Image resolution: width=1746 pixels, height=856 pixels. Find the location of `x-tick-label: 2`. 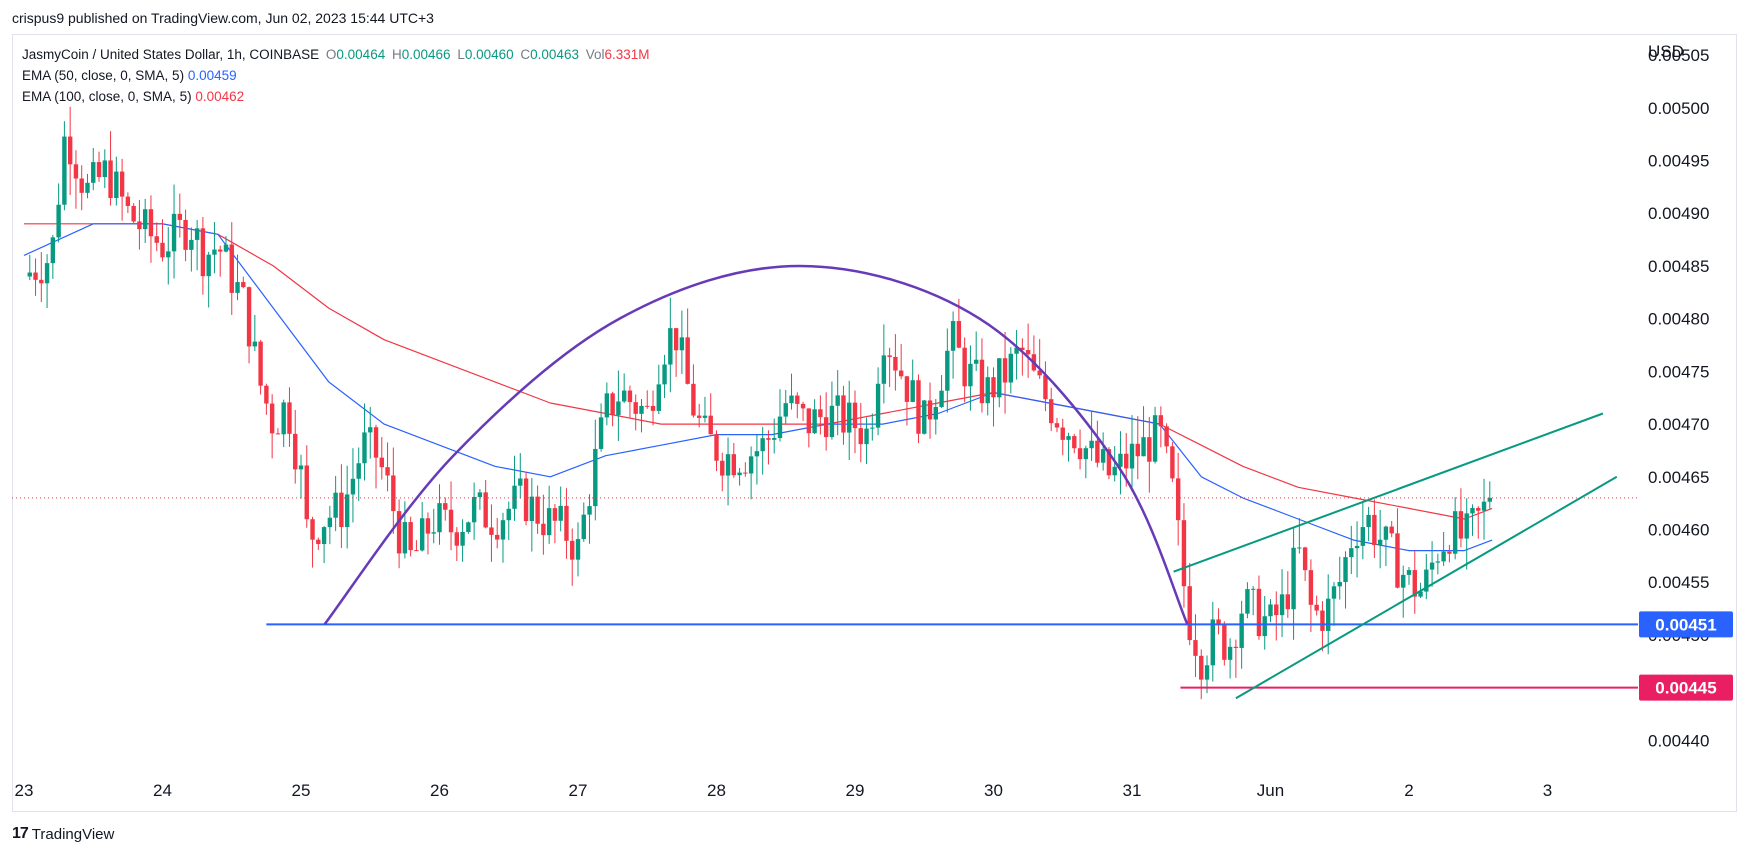

x-tick-label: 2 is located at coordinates (1408, 790).